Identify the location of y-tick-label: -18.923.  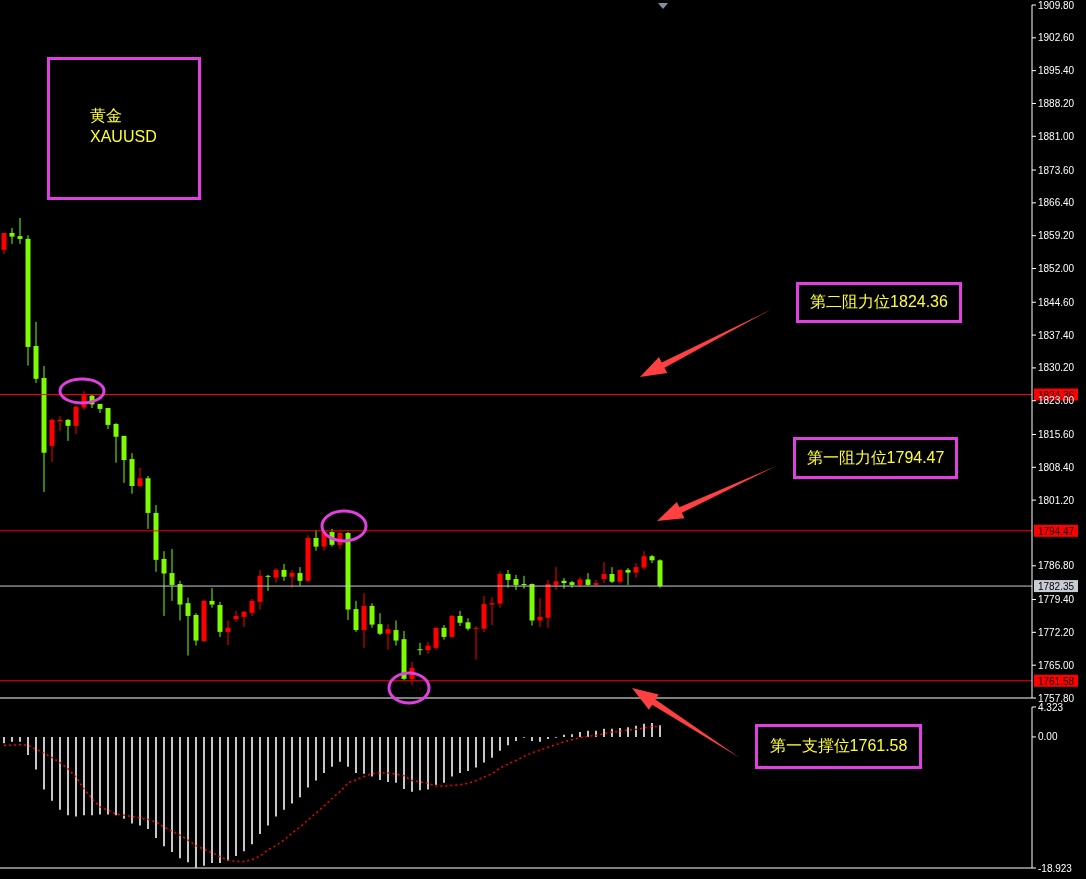
(1055, 868).